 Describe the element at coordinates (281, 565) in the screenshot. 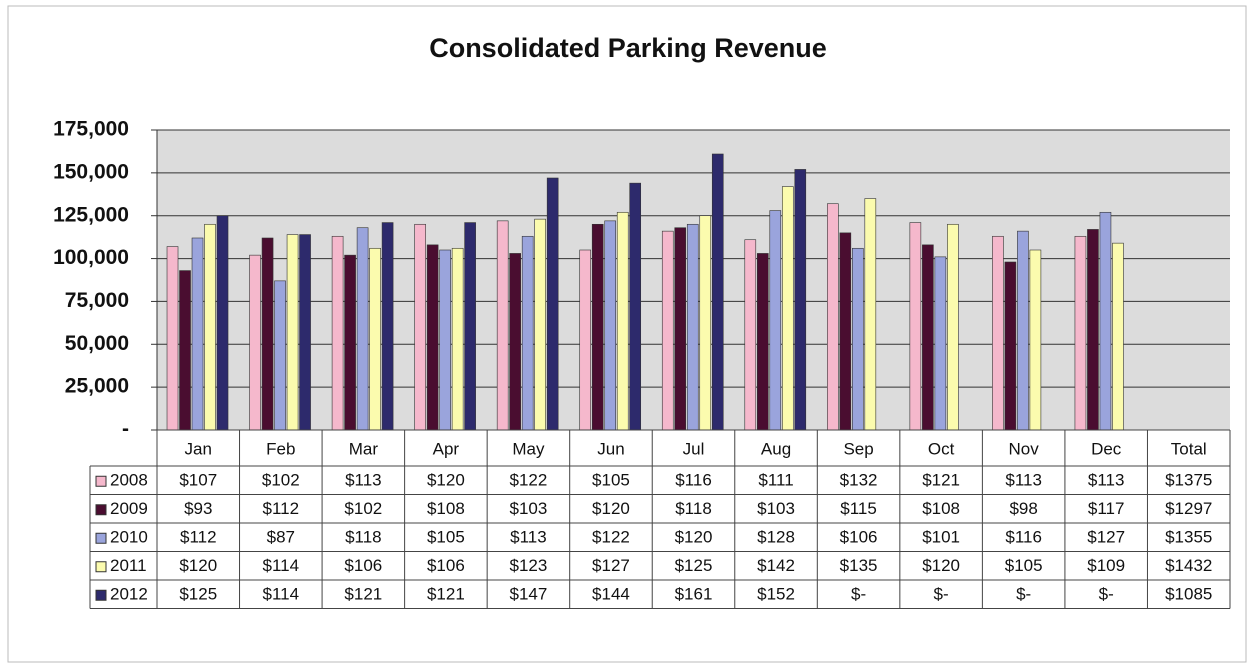

I see `data-label: $114` at that location.